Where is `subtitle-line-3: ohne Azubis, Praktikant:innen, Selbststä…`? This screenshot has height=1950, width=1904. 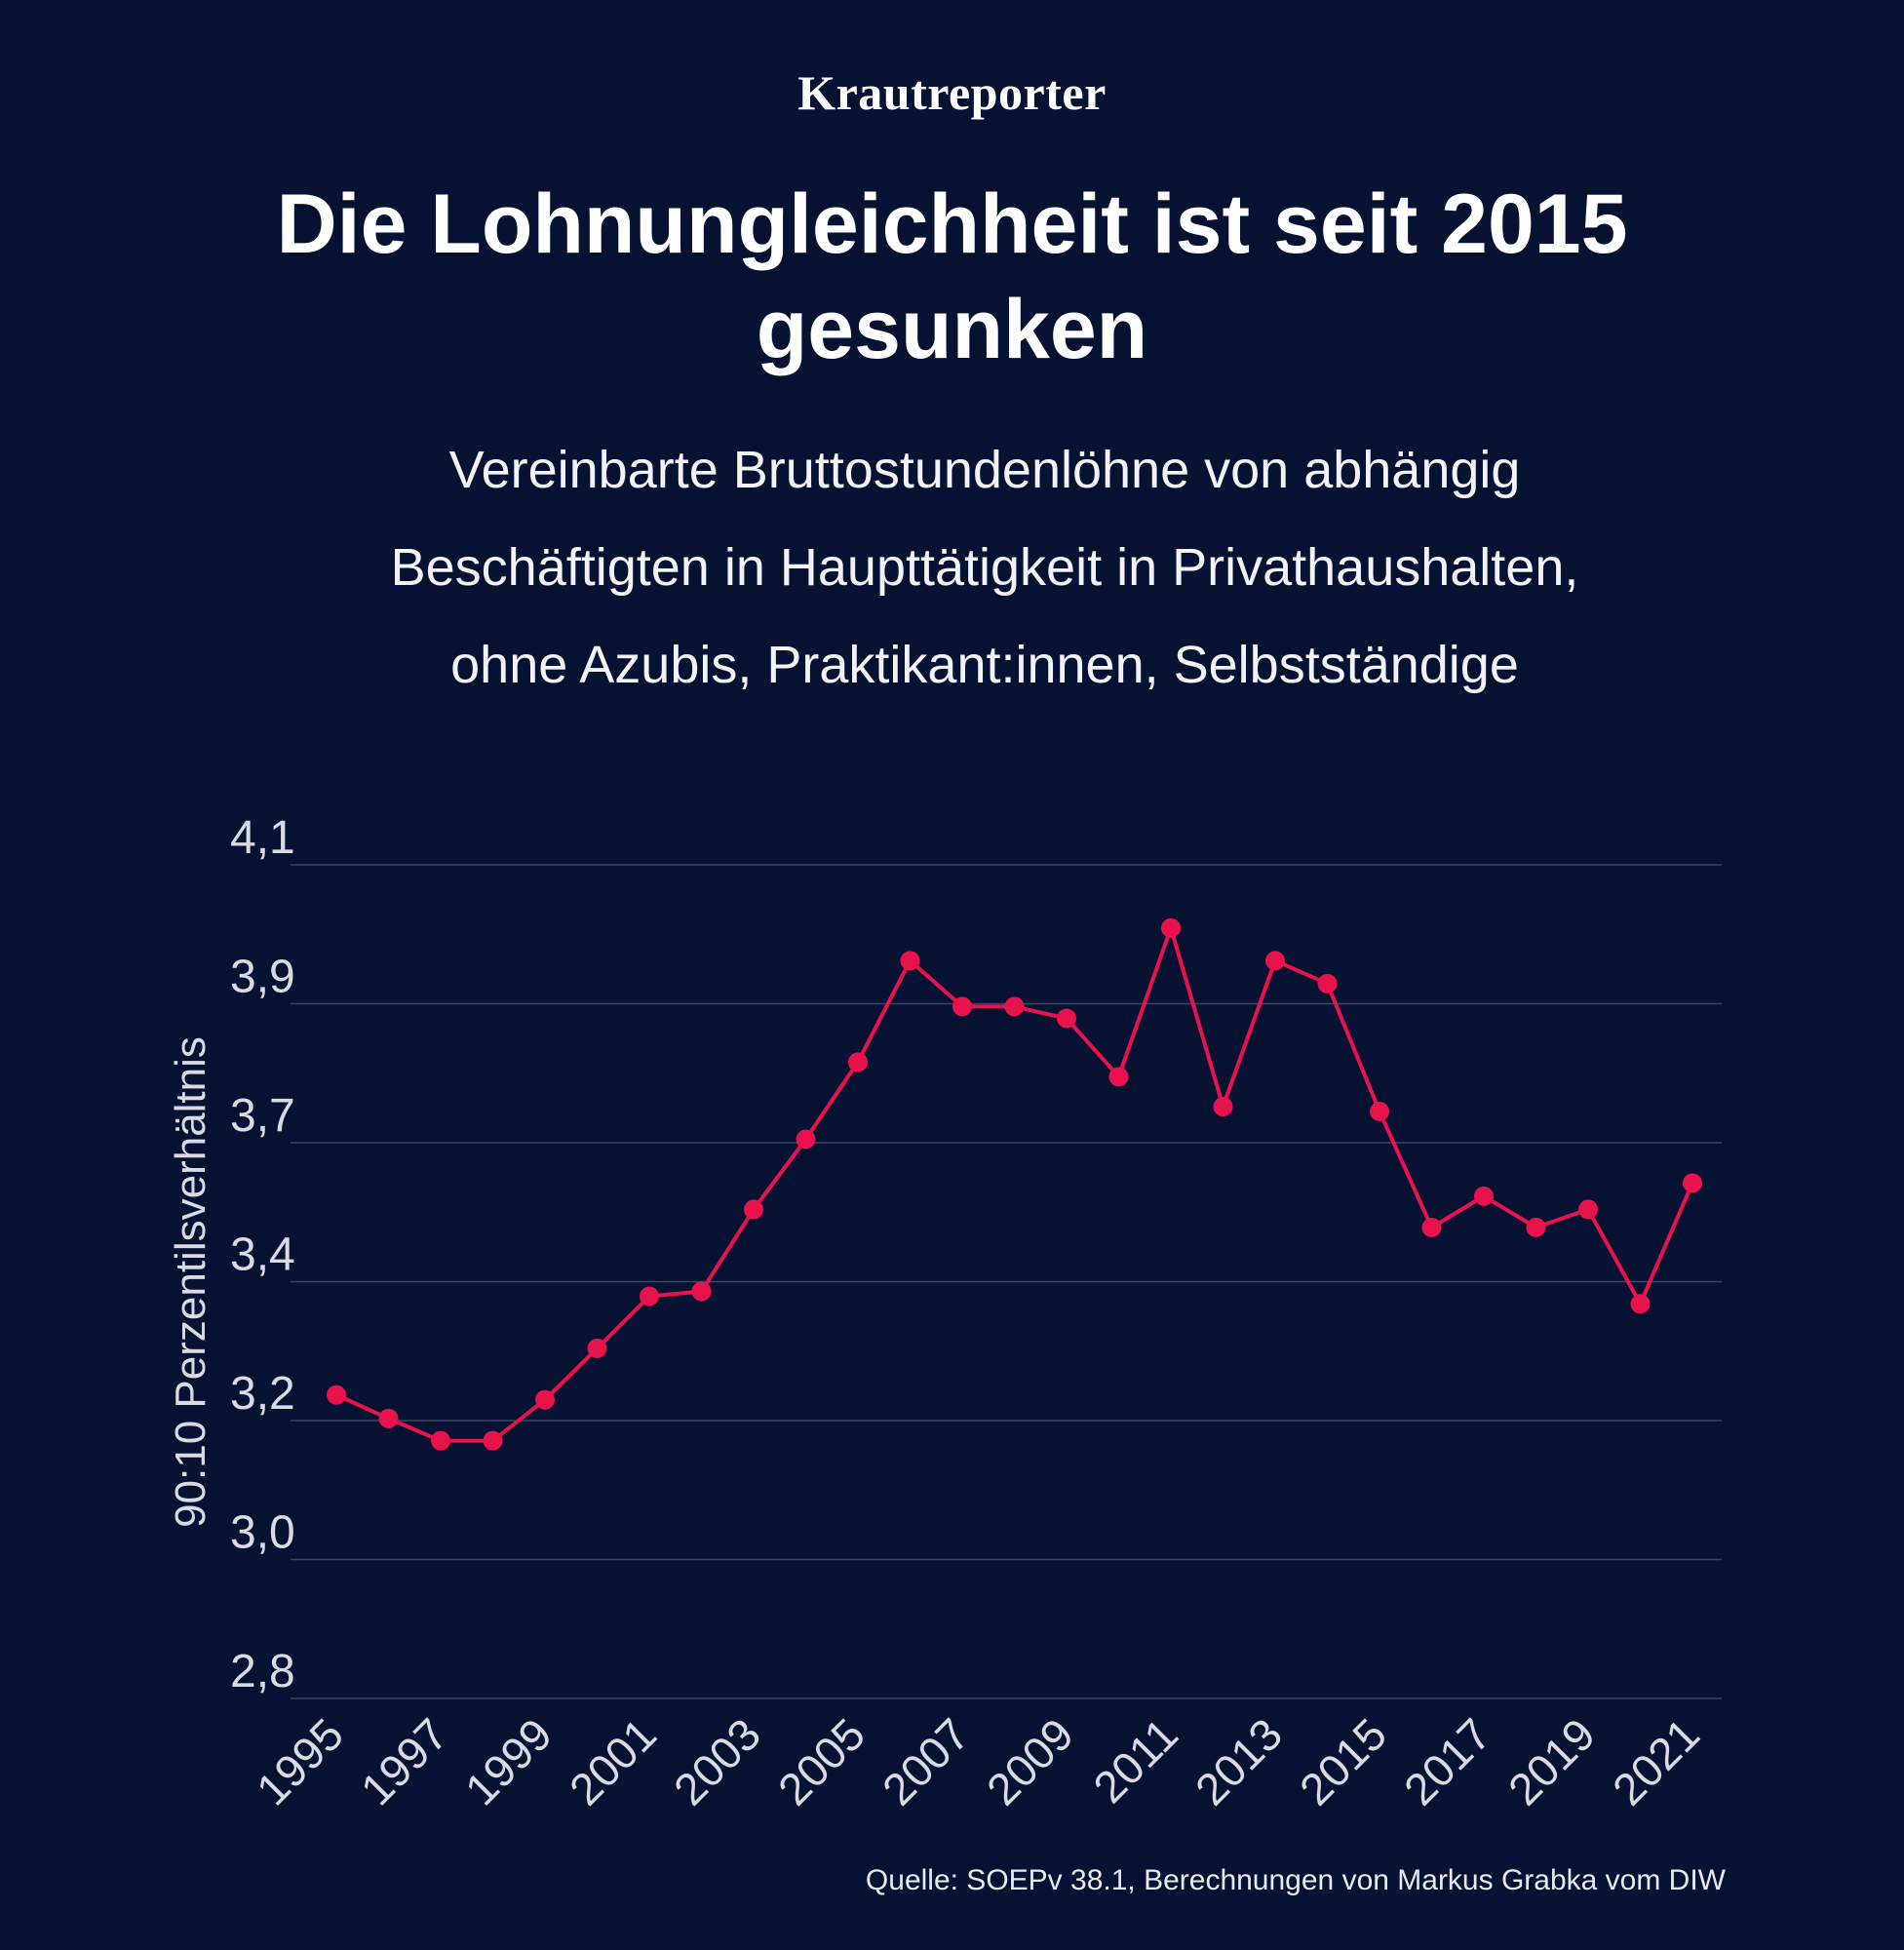 subtitle-line-3: ohne Azubis, Praktikant:innen, Selbststä… is located at coordinates (984, 665).